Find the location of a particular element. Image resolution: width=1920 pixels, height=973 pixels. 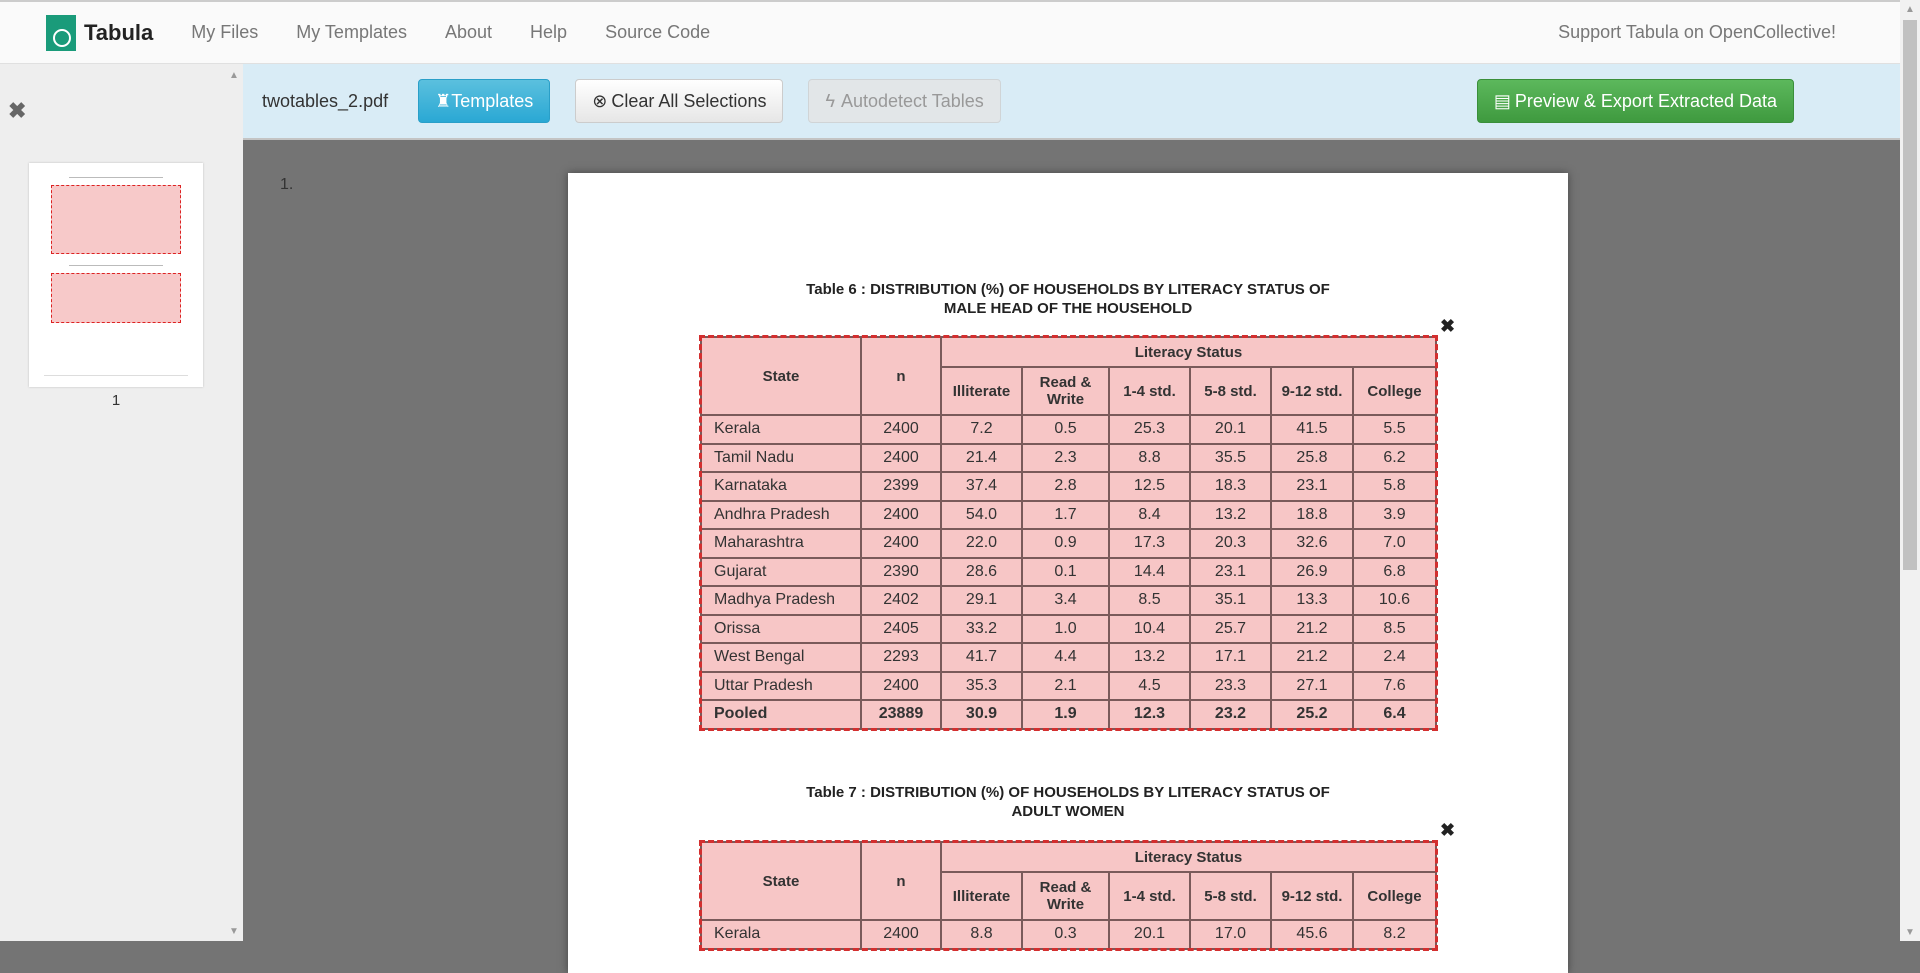

table-cell: 26.9 is located at coordinates (1312, 571).